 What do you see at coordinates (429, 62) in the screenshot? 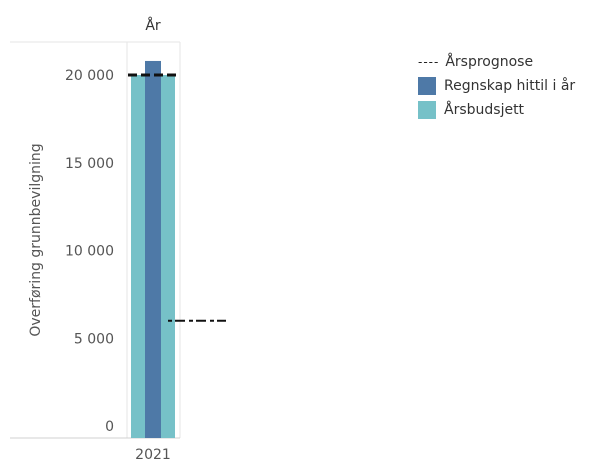
I see `dashed-line-icon: ----` at bounding box center [429, 62].